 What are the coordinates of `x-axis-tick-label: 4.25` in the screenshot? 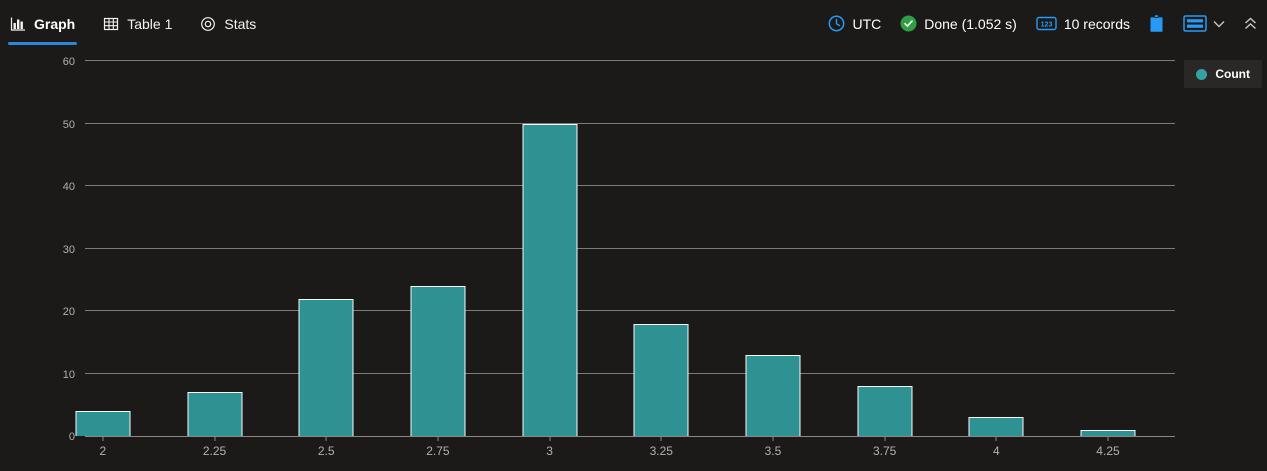 It's located at (1108, 451).